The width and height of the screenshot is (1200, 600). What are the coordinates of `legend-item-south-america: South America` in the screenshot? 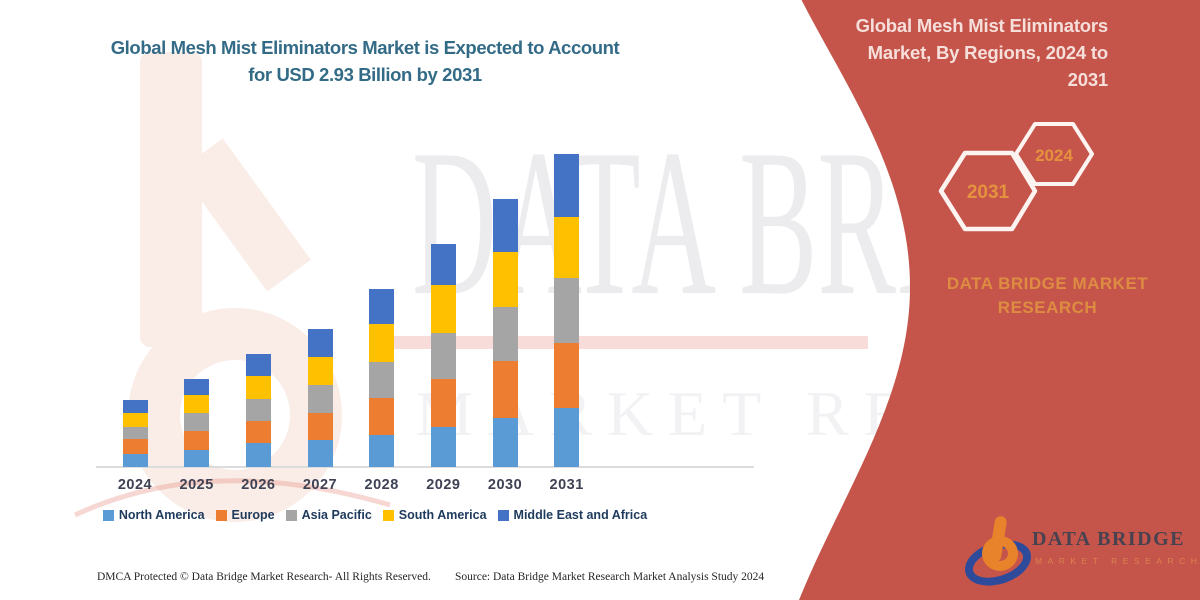 It's located at (434, 515).